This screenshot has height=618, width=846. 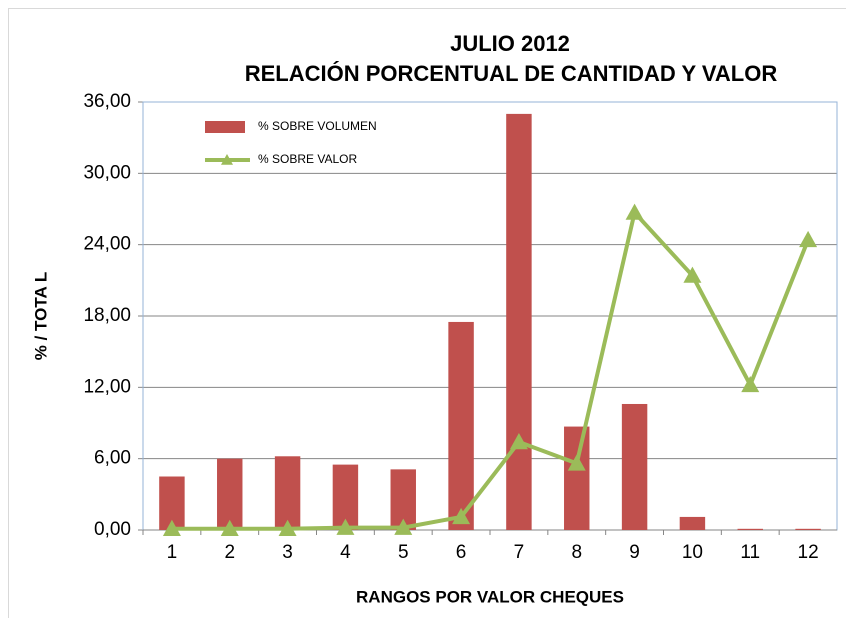 What do you see at coordinates (40, 316) in the screenshot?
I see `y-axis-title: % / TOTA L` at bounding box center [40, 316].